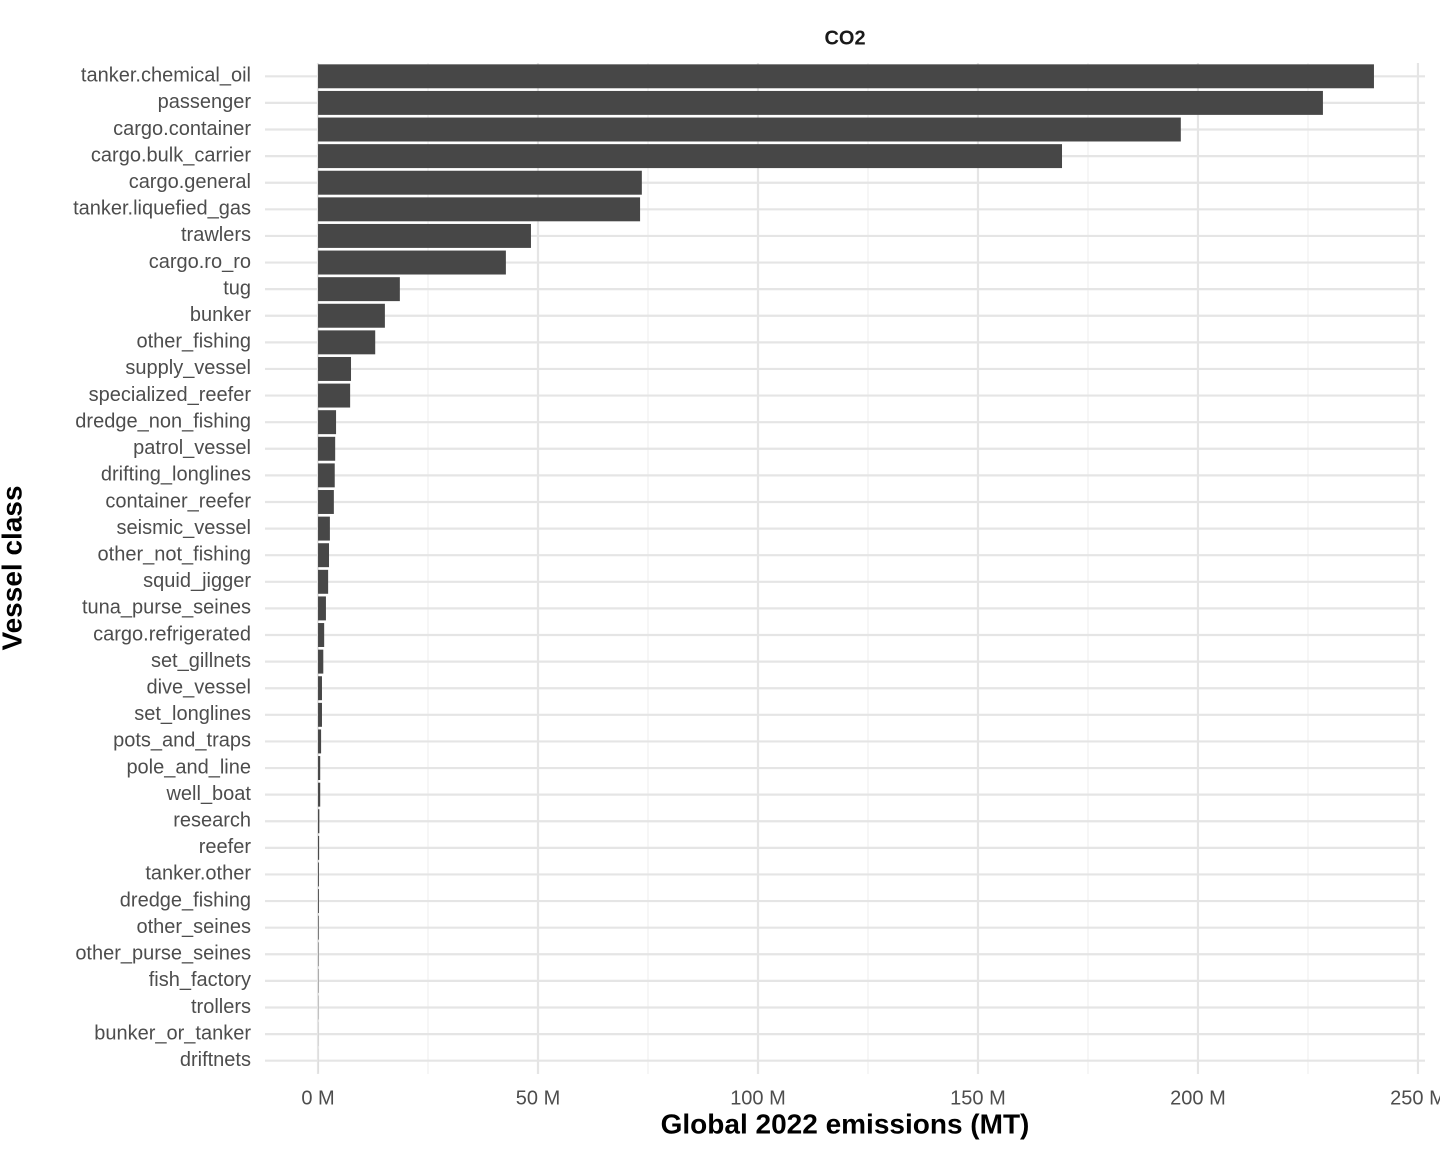 Image resolution: width=1440 pixels, height=1152 pixels. I want to click on y-tick-label: well_boat, so click(208, 794).